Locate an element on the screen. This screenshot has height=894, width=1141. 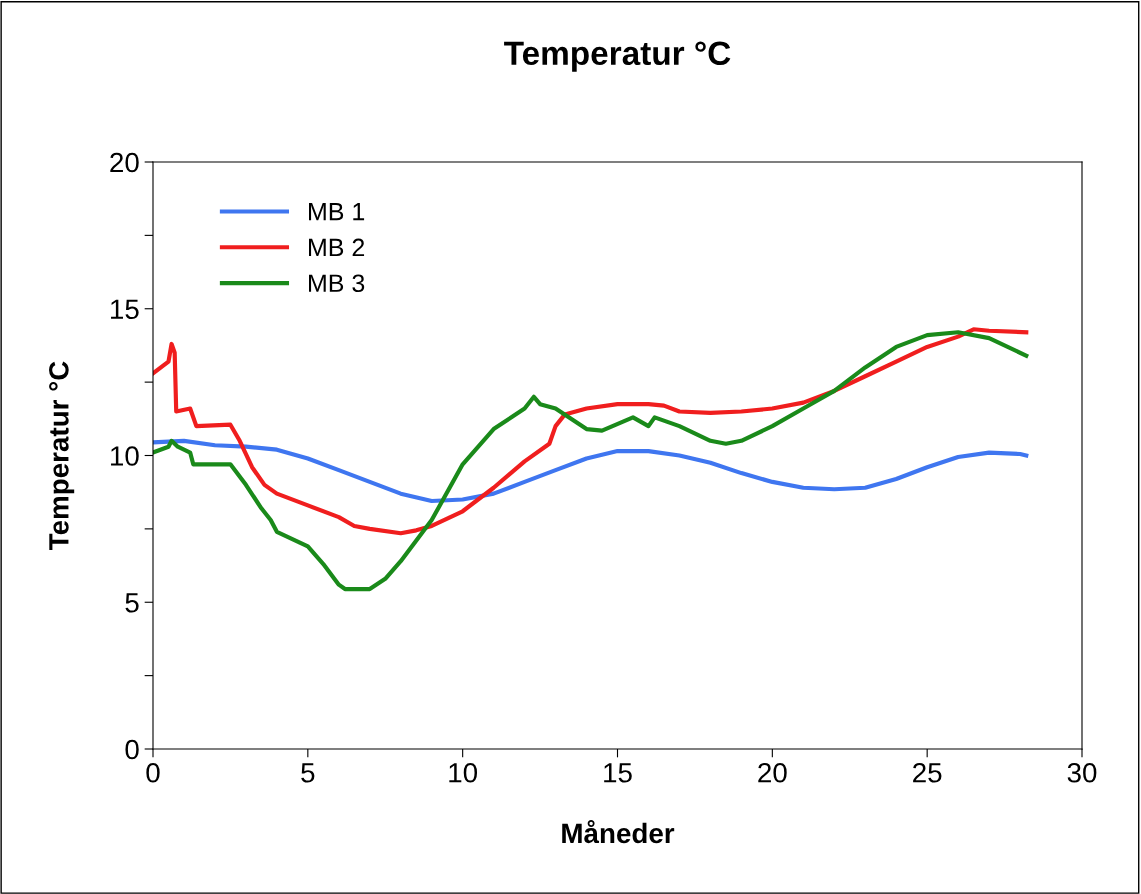
x-axis-title: Måneder is located at coordinates (618, 832).